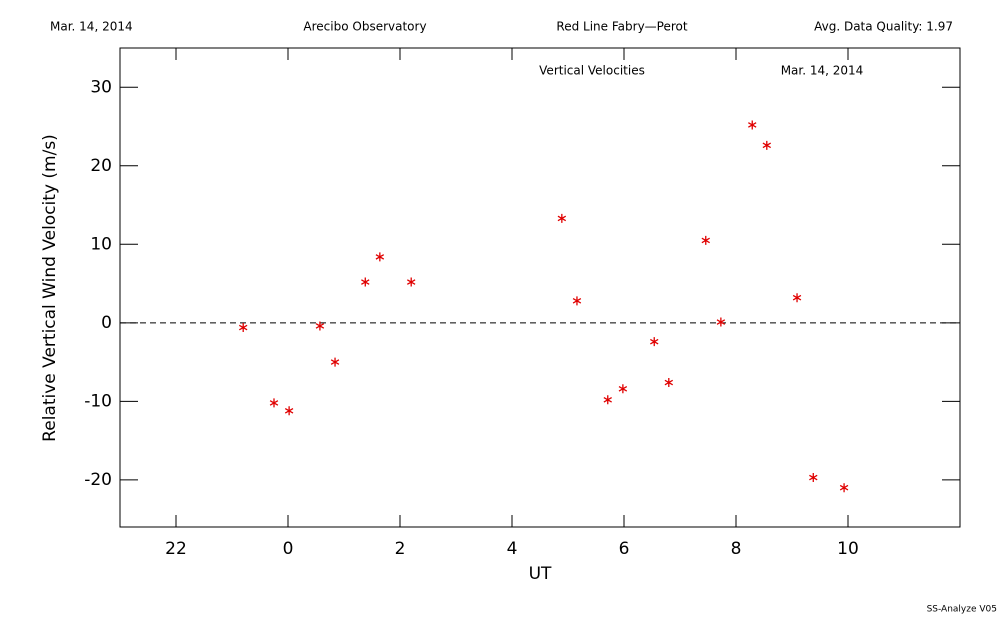 Image resolution: width=1000 pixels, height=625 pixels. What do you see at coordinates (91, 27) in the screenshot?
I see `header-date: Mar. 14, 2014` at bounding box center [91, 27].